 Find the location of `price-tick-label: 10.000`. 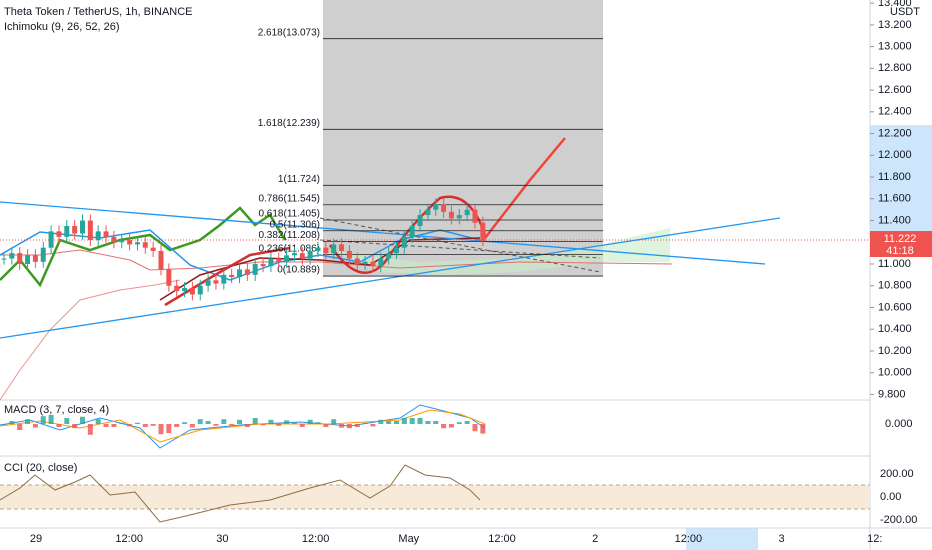

price-tick-label: 10.000 is located at coordinates (895, 373).